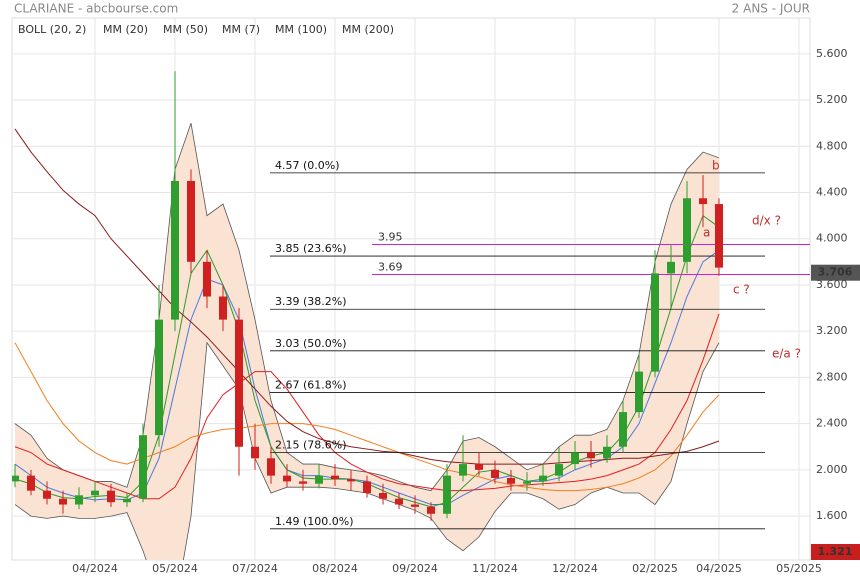  I want to click on legend-entry: MM (50), so click(185, 29).